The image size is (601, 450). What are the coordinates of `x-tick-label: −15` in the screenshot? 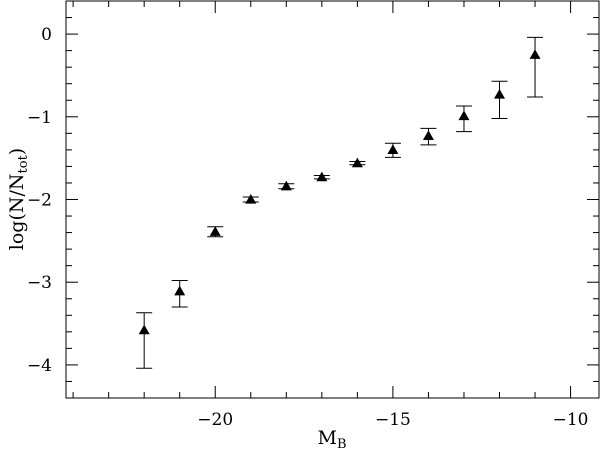 It's located at (393, 420).